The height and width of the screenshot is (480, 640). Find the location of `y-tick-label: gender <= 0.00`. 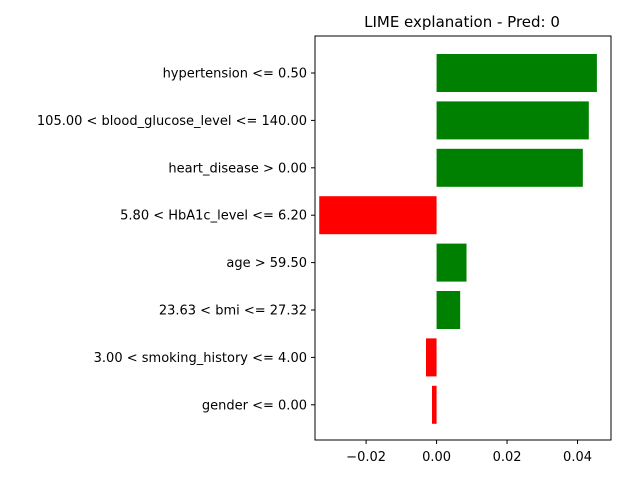

y-tick-label: gender <= 0.00 is located at coordinates (254, 405).